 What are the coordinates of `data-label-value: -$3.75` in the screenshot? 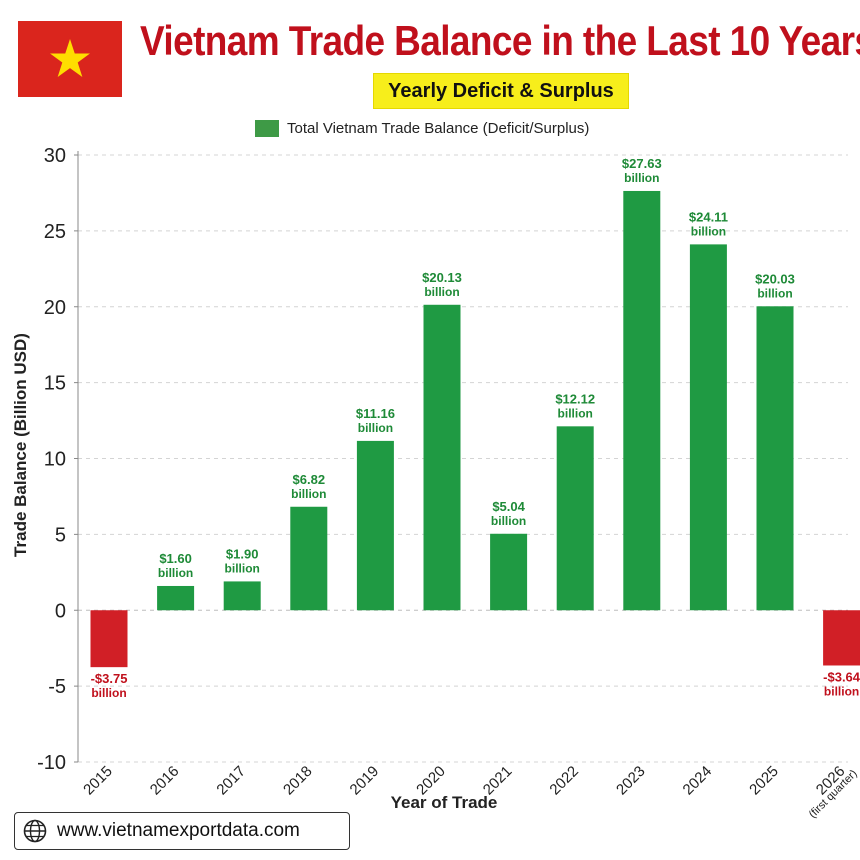 It's located at (109, 678).